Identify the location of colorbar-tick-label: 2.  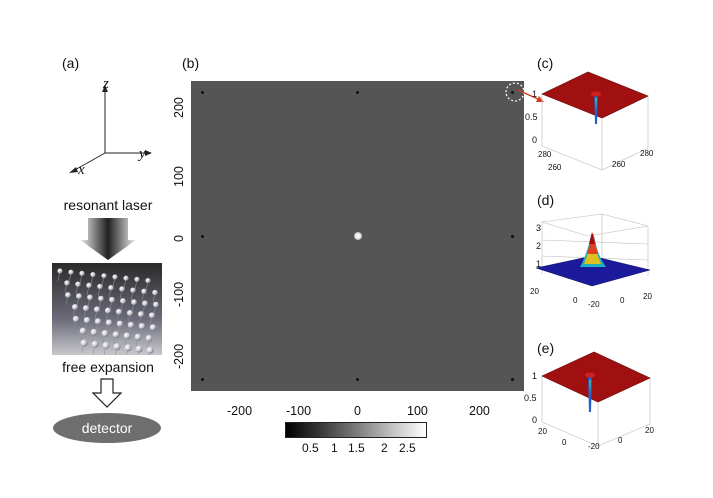
(384, 448).